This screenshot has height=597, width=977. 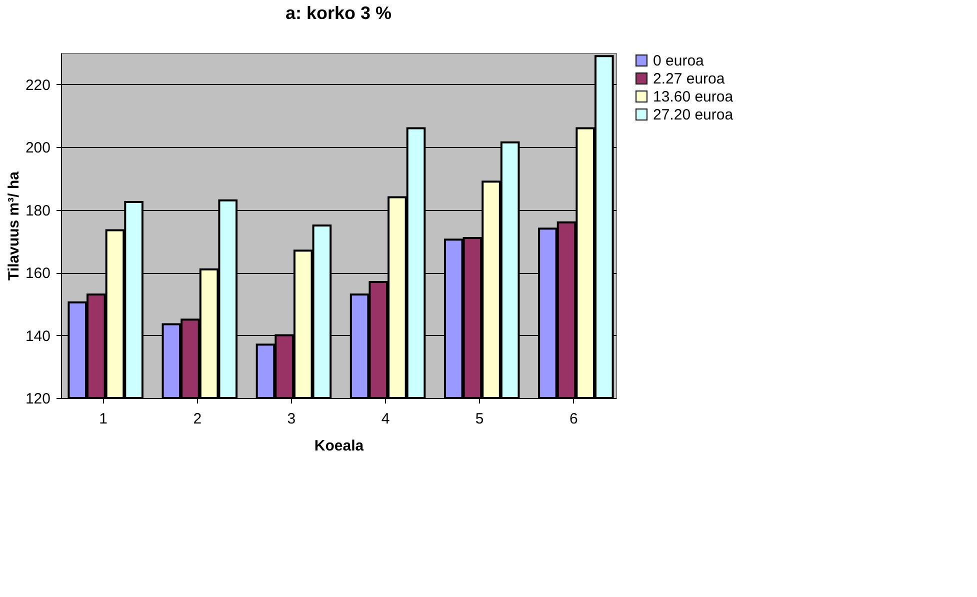 I want to click on x-tick-label: 2, so click(x=197, y=419).